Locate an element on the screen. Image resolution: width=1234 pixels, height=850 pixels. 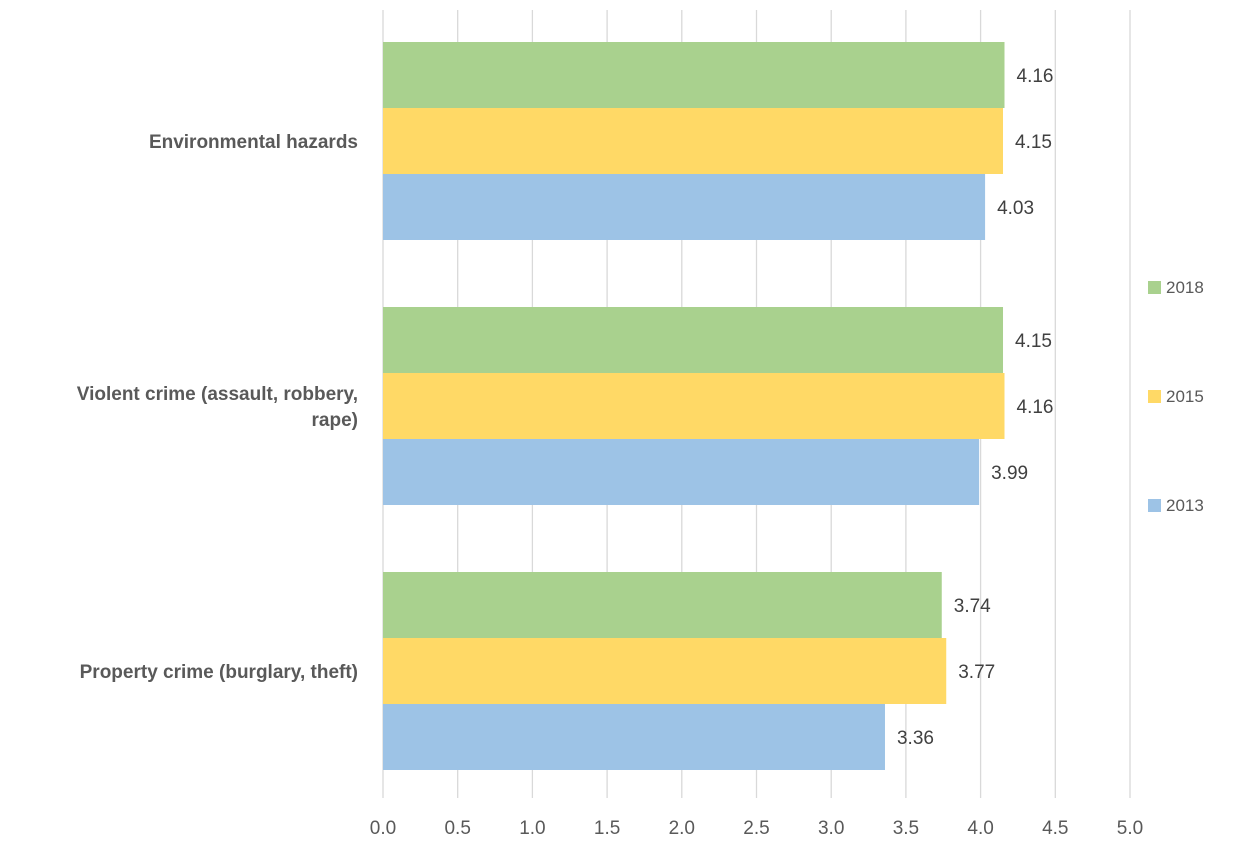
legend-label-2013: 2013 is located at coordinates (1185, 505).